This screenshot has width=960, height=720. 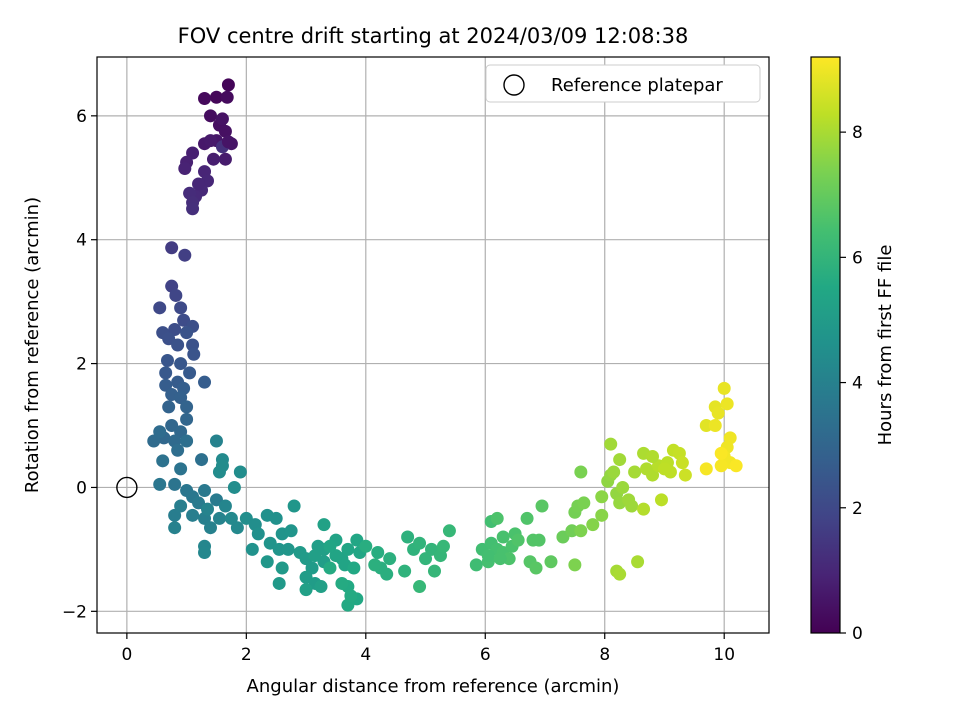 I want to click on y-tick-label: 0, so click(x=81, y=488).